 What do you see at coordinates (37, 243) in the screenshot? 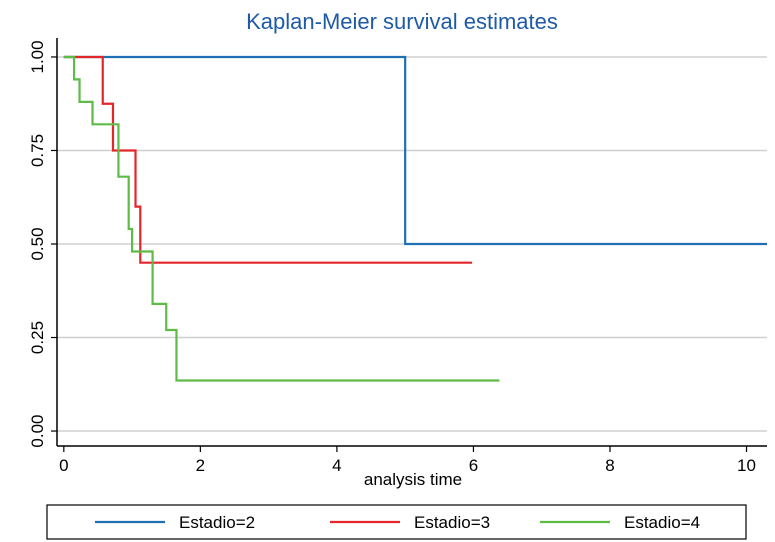
I see `y-tick-label: 0.50` at bounding box center [37, 243].